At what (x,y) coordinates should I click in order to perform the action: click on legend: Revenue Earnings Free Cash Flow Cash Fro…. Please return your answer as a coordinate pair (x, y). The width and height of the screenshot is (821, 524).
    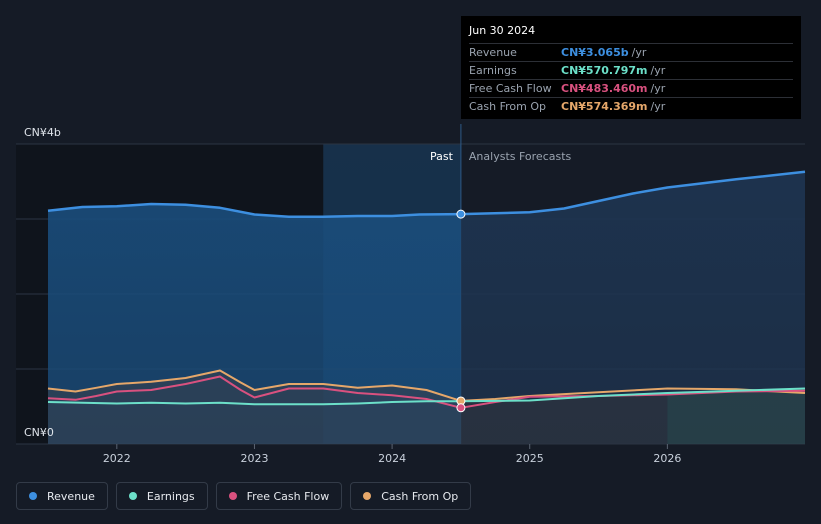
    Looking at the image, I should click on (244, 496).